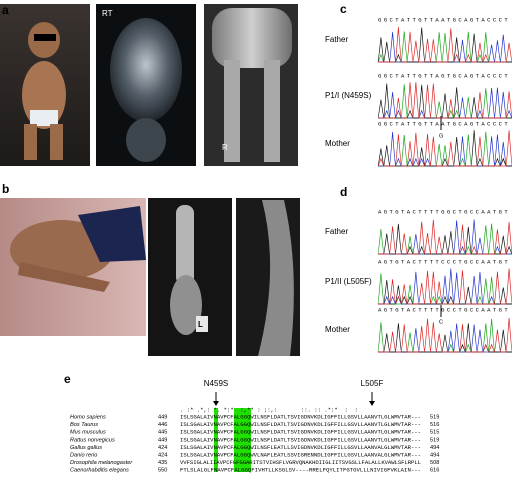 The height and width of the screenshot is (482, 512). Describe the element at coordinates (443, 261) in the screenshot. I see `sequence: AGTGTACTTTTCCCTGCCAATGT` at that location.